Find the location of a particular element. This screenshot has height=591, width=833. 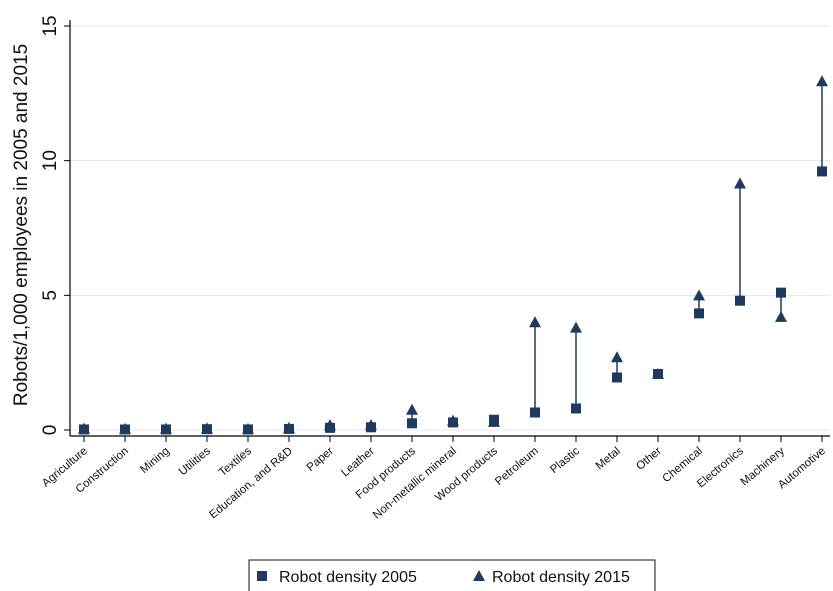

x-tick-label: Mining is located at coordinates (155, 460).